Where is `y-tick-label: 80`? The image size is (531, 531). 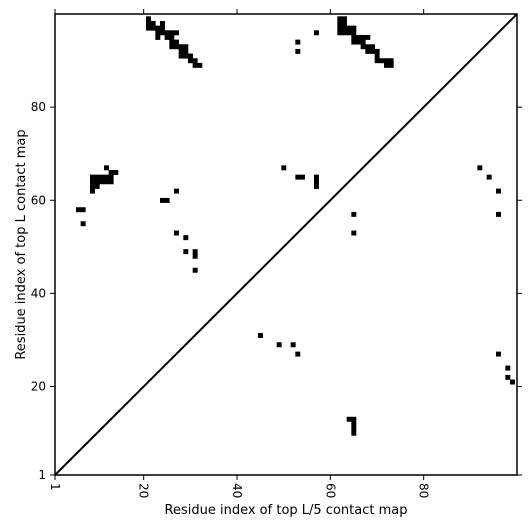
y-tick-label: 80 is located at coordinates (38, 107).